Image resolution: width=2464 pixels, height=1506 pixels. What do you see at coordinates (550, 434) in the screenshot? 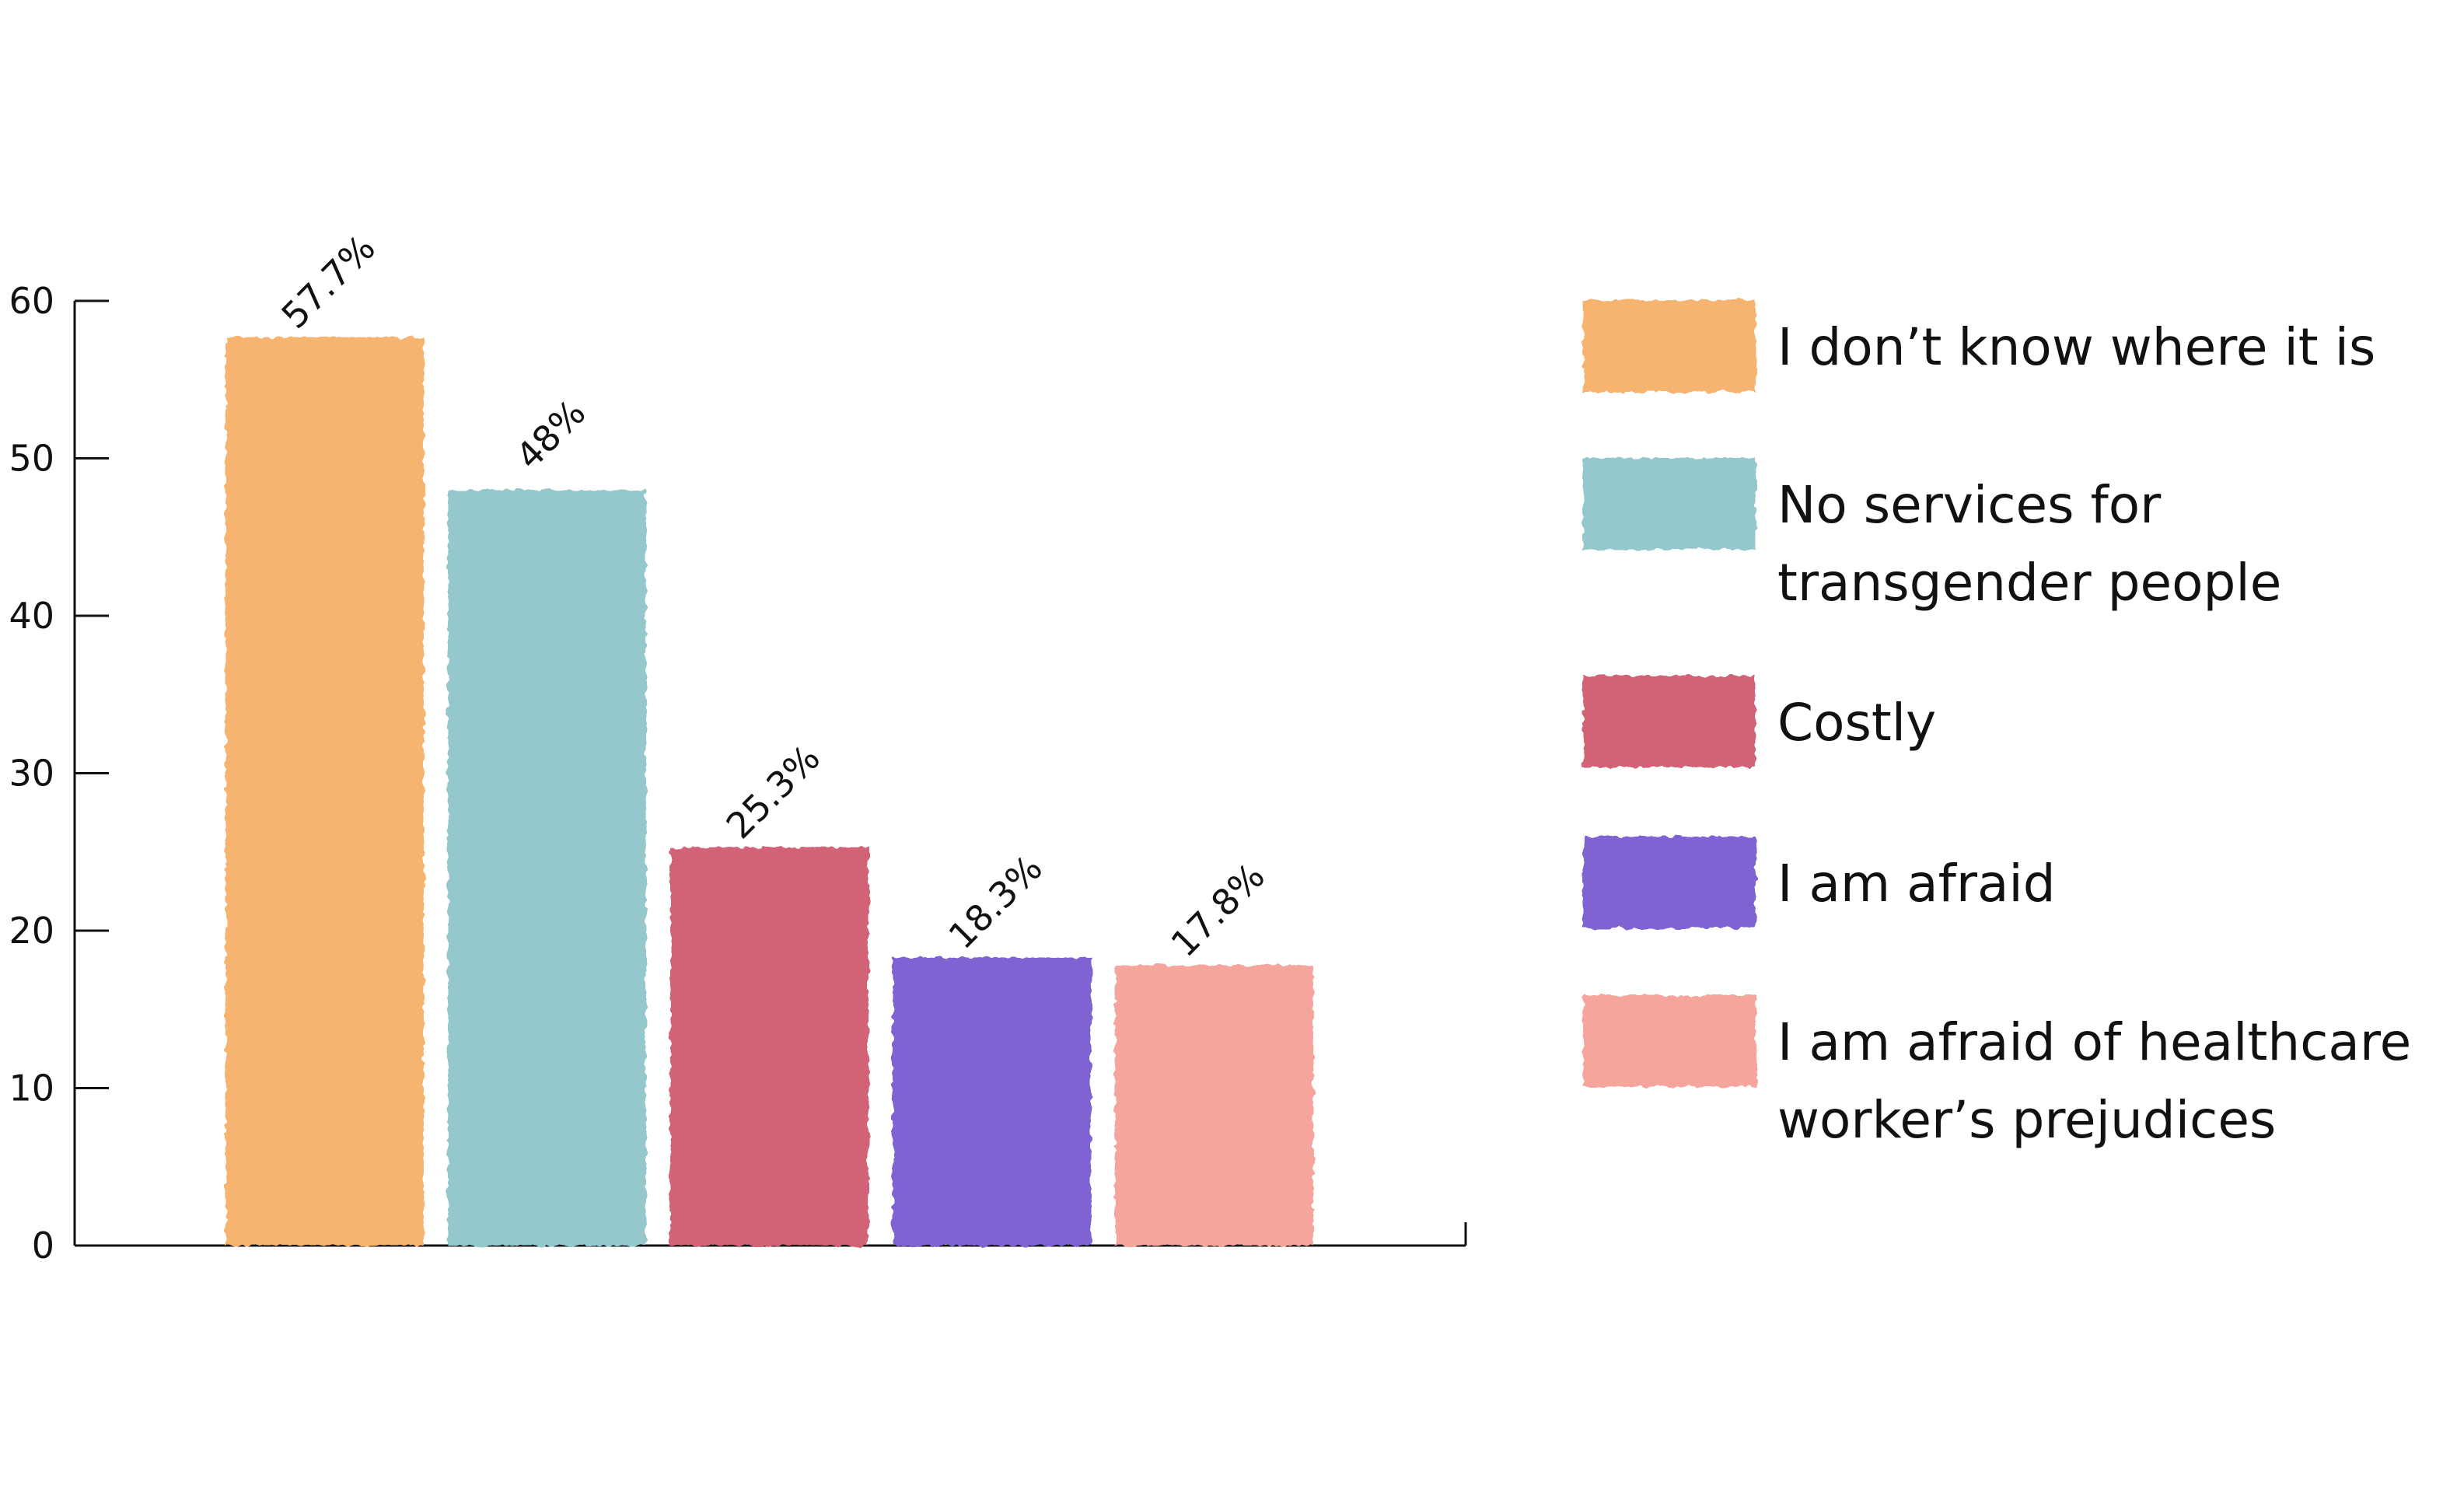
I see `bar-value-label: 48%` at bounding box center [550, 434].